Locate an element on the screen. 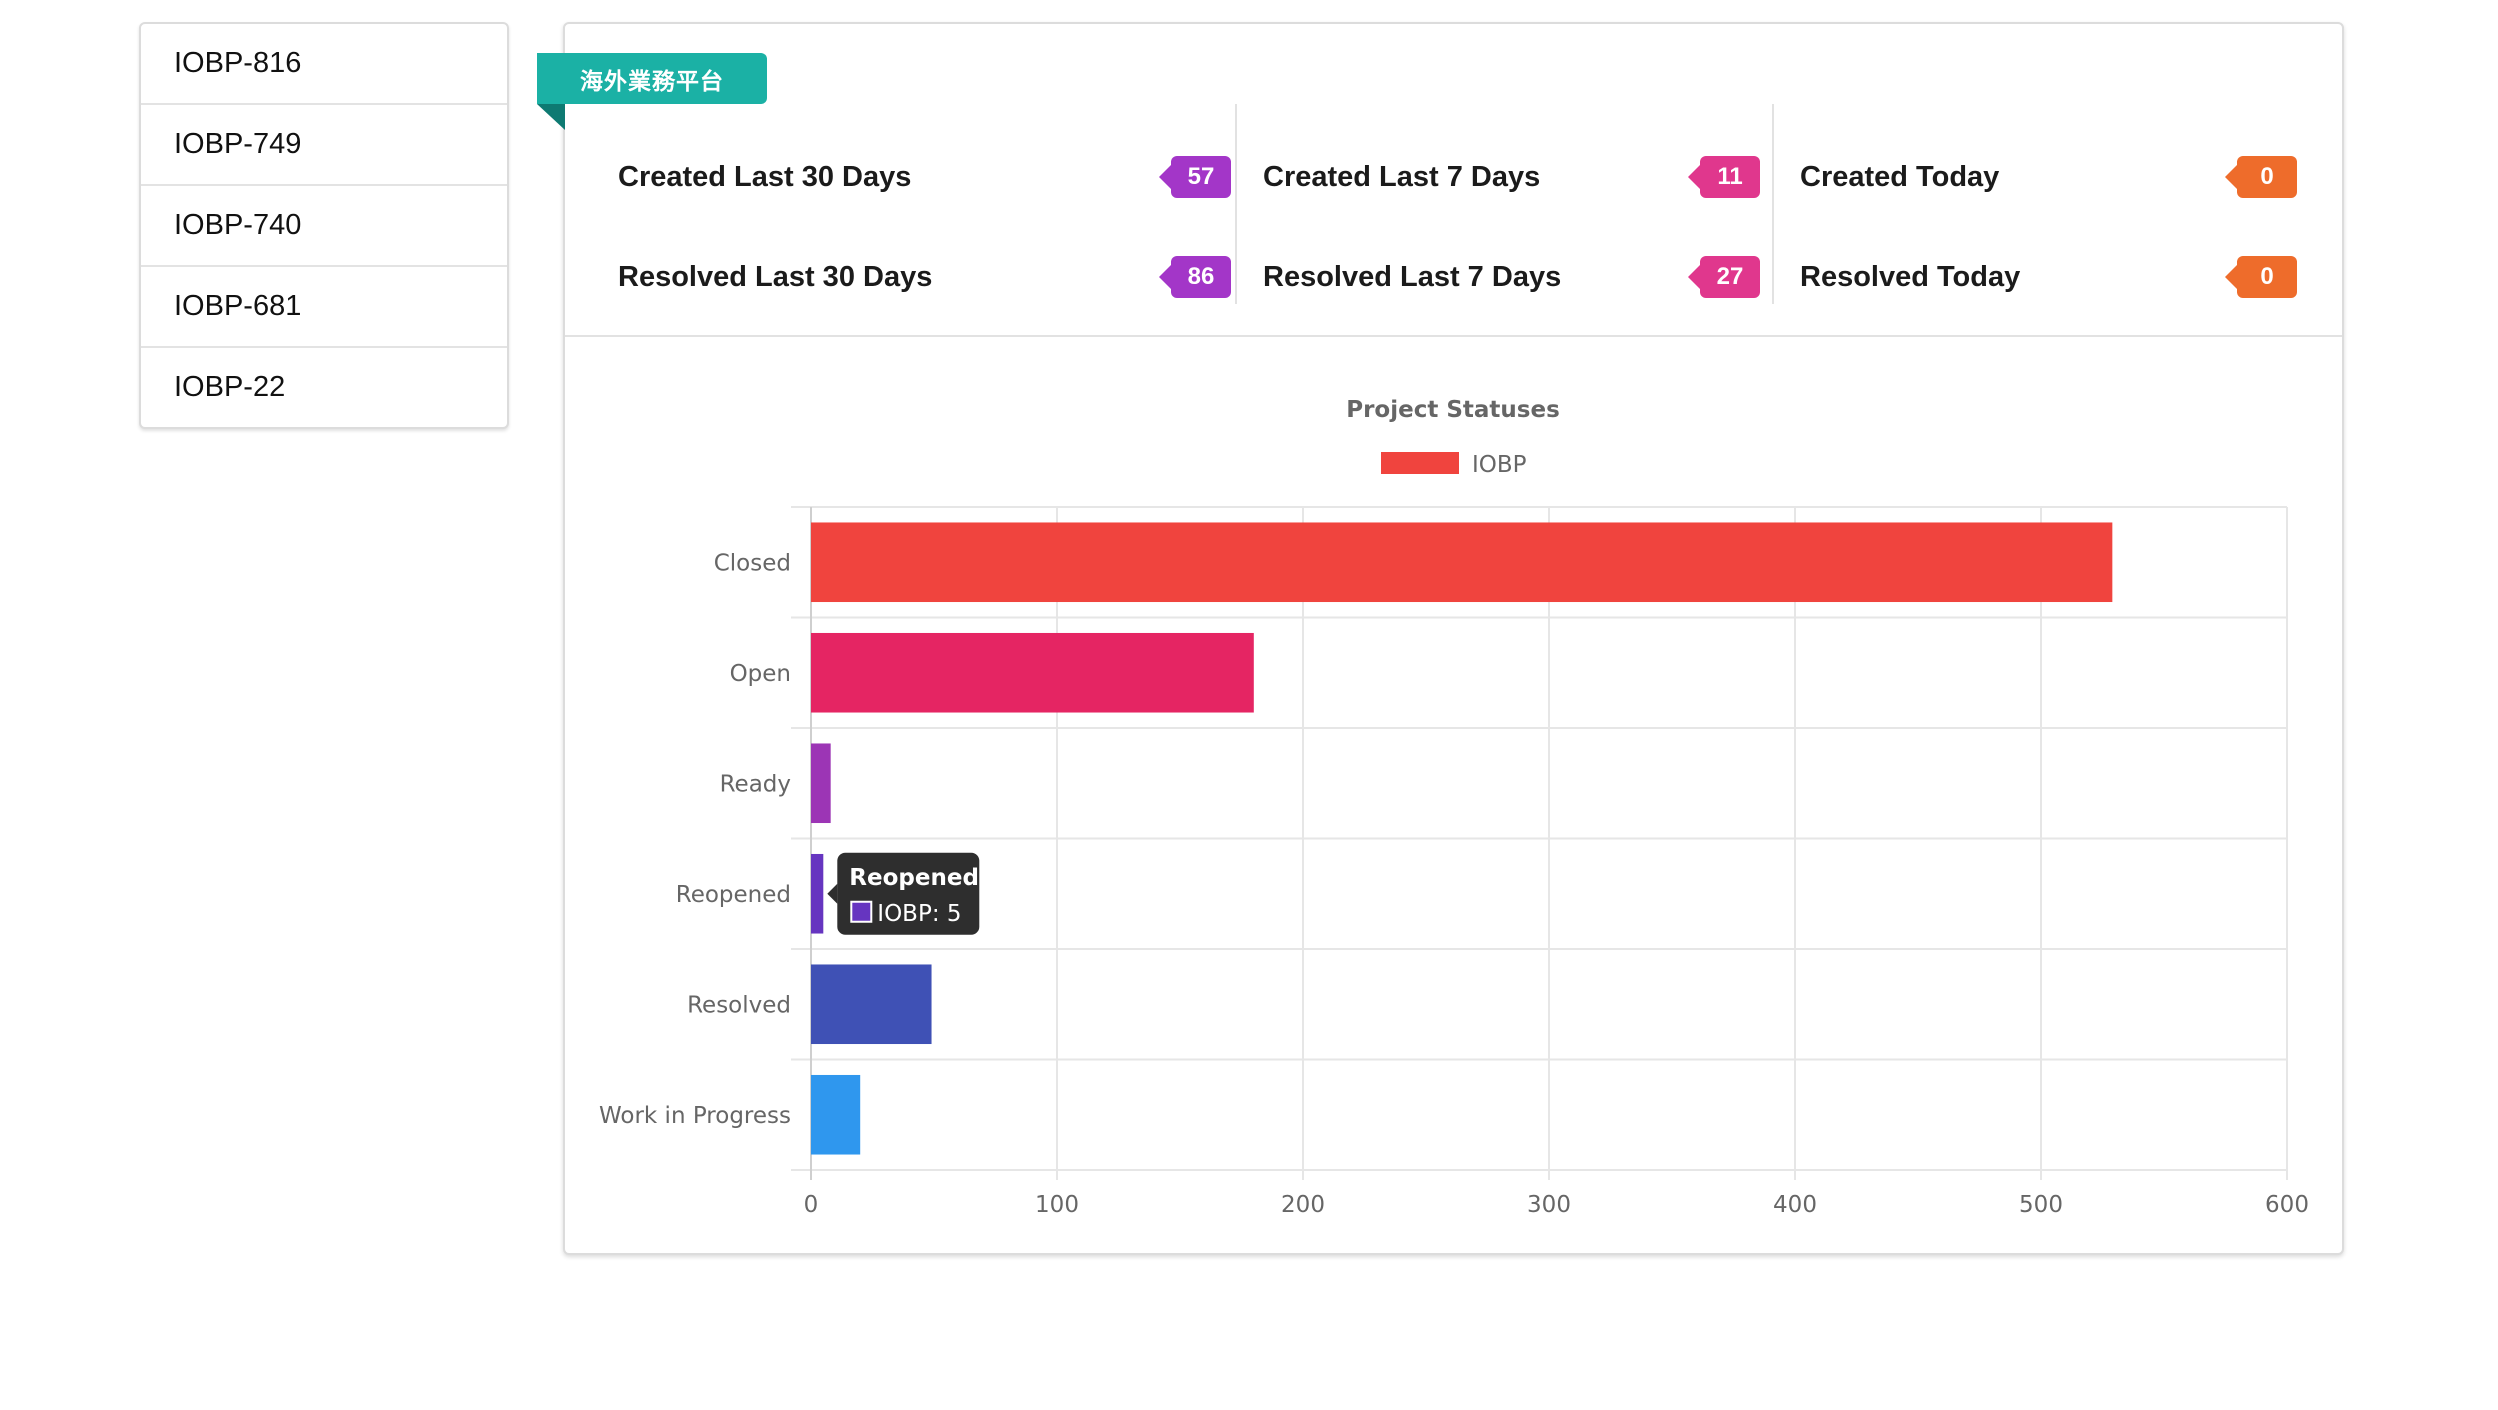 The image size is (2498, 1410). bar-closed is located at coordinates (1462, 562).